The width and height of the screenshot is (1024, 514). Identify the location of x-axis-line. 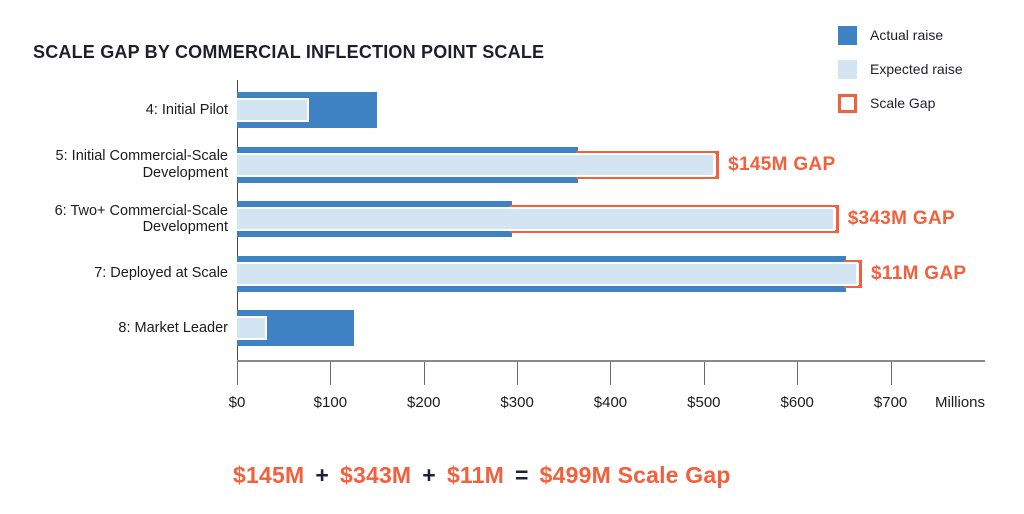
(611, 361).